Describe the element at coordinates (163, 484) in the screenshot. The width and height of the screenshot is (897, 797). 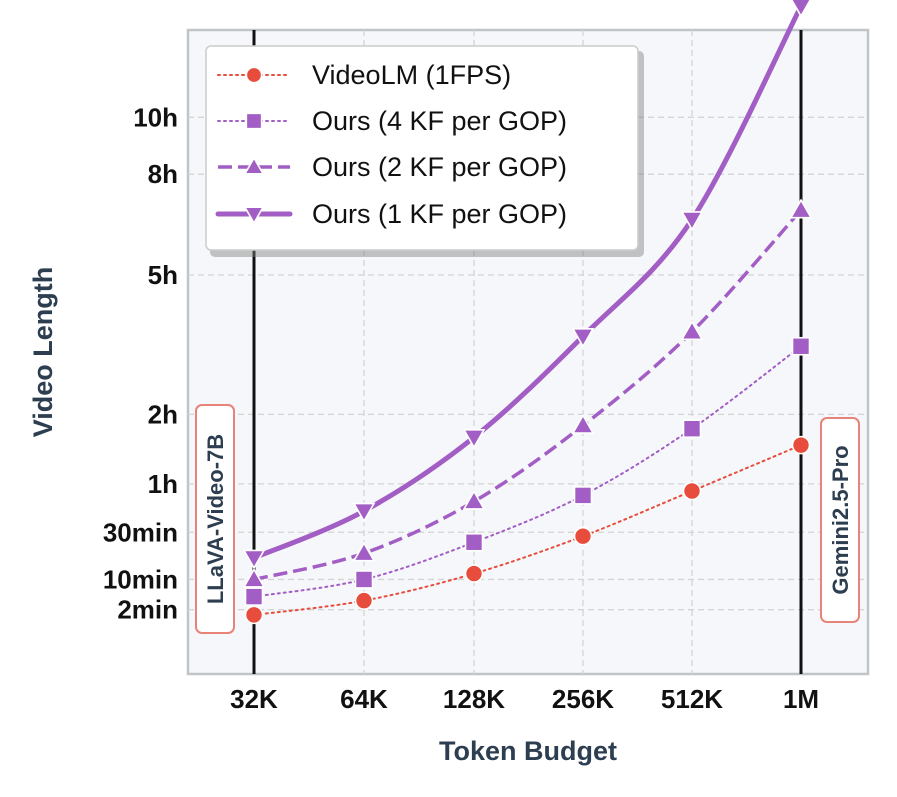
I see `y-tick-label: 1h` at that location.